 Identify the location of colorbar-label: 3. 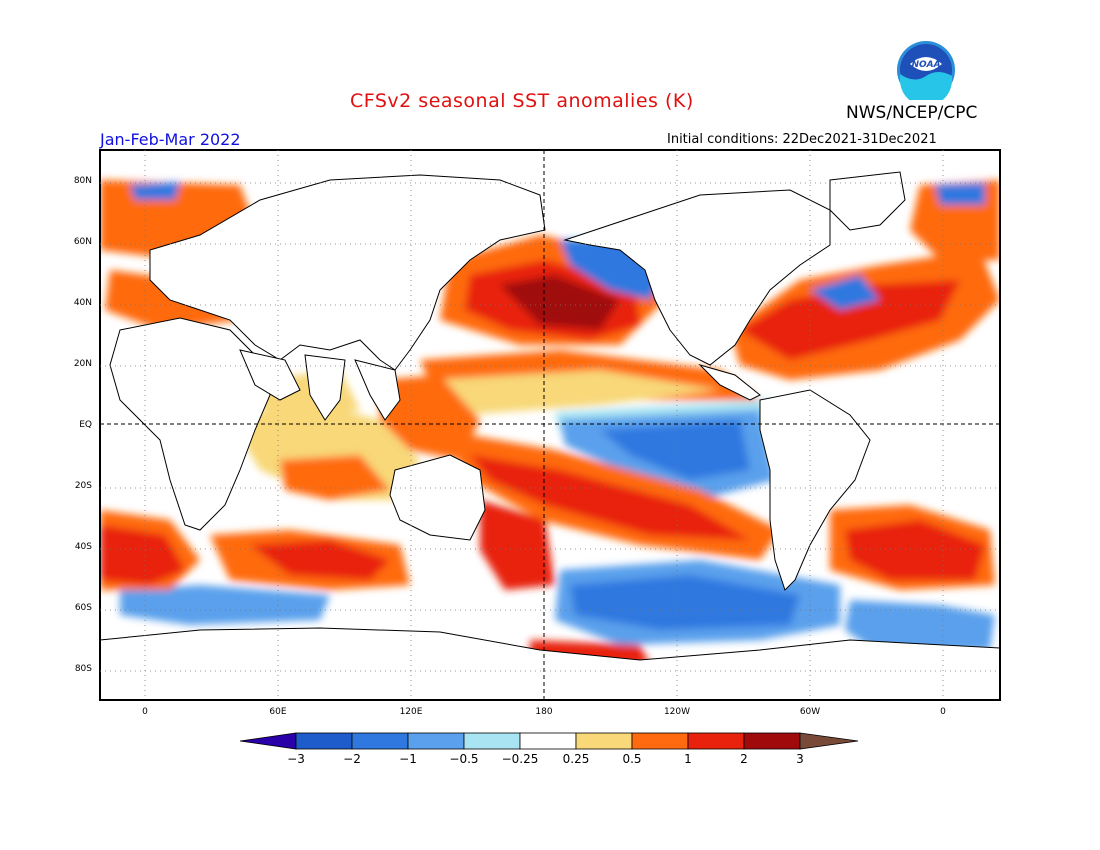
(800, 759).